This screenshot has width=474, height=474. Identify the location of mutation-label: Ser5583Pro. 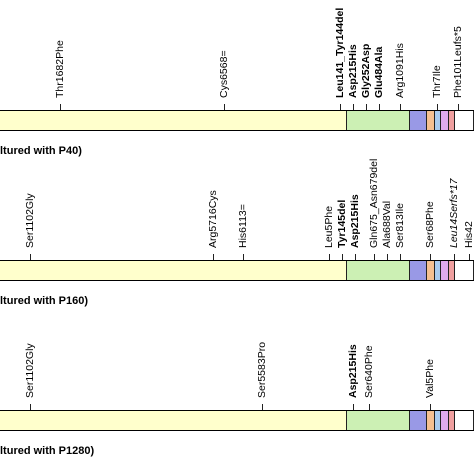
(262, 369).